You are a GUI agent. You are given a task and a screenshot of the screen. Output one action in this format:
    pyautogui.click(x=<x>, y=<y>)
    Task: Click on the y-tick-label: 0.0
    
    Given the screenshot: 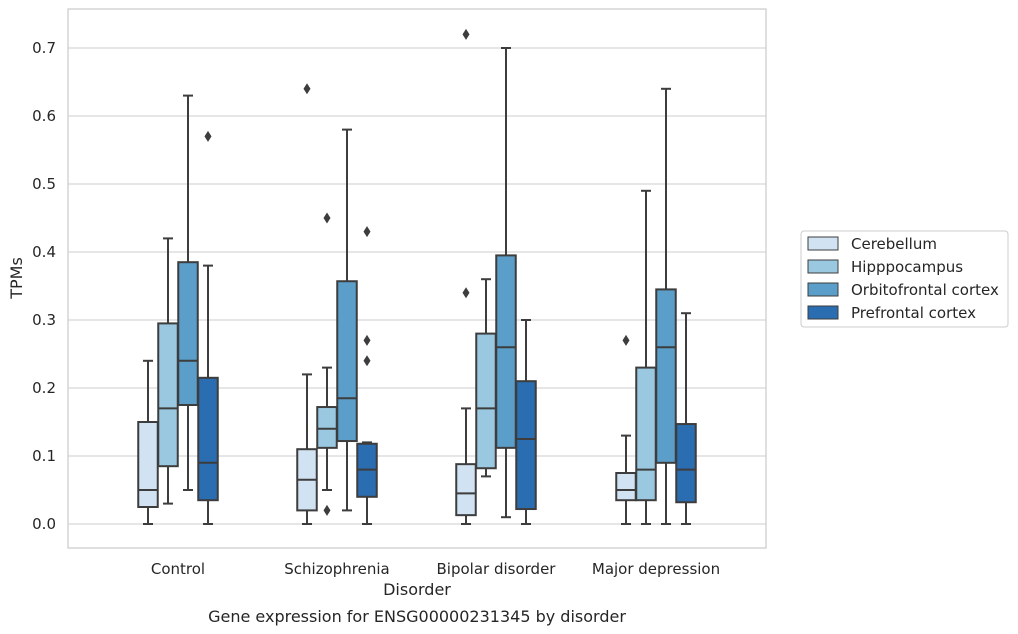 What is the action you would take?
    pyautogui.click(x=44, y=524)
    